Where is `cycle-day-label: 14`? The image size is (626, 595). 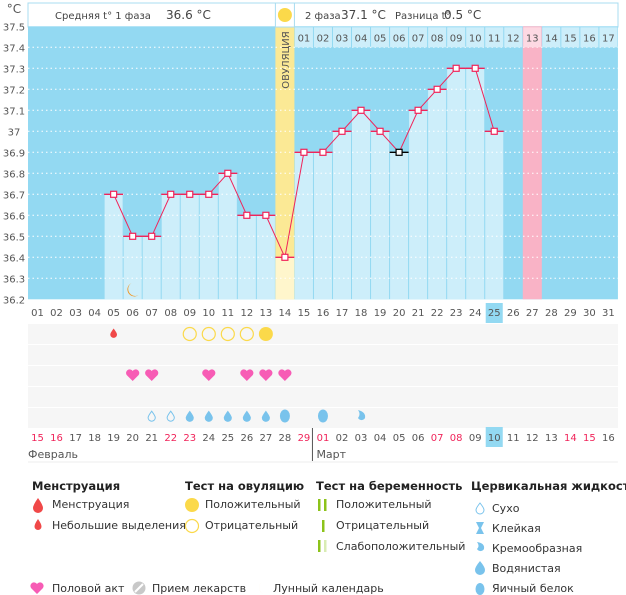 cycle-day-label: 14 is located at coordinates (551, 38).